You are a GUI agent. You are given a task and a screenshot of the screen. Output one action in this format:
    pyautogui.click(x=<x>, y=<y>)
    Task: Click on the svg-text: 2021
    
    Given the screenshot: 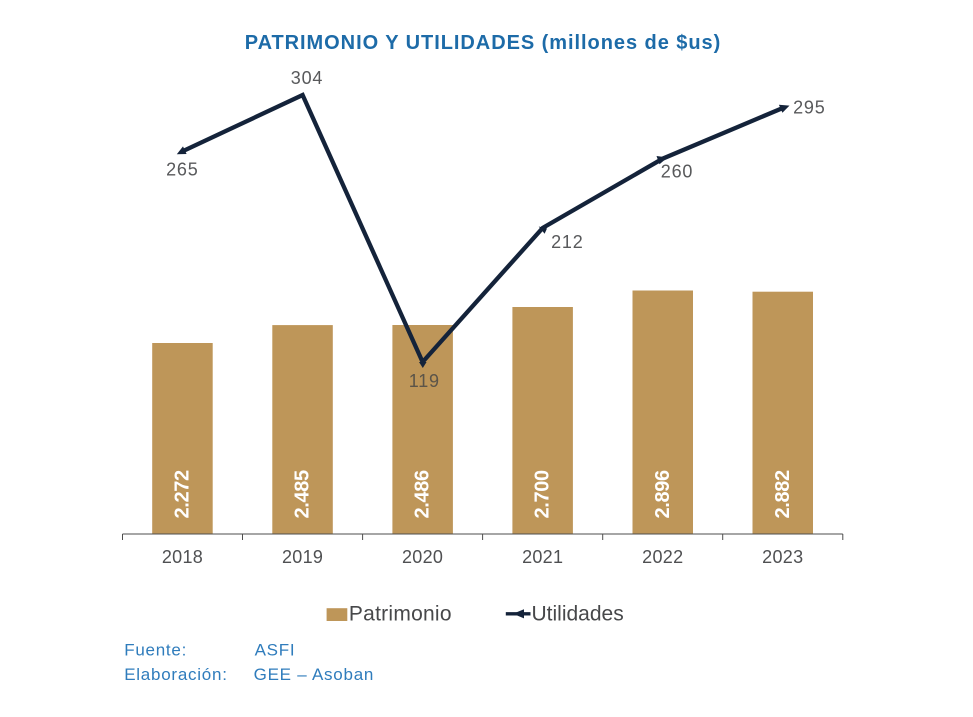 What is the action you would take?
    pyautogui.click(x=542, y=557)
    